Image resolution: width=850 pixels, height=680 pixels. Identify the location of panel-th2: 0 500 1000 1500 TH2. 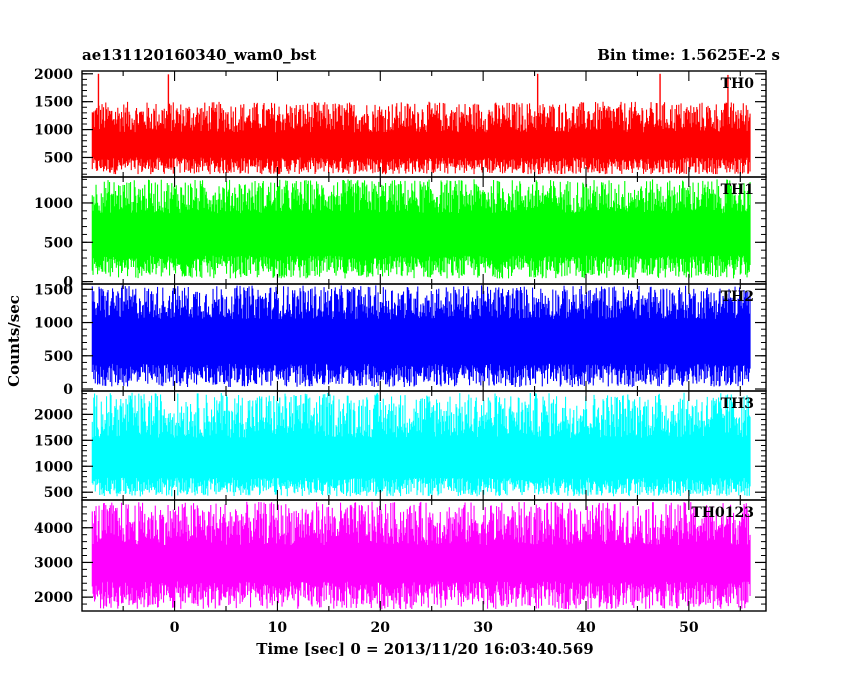
(400, 340).